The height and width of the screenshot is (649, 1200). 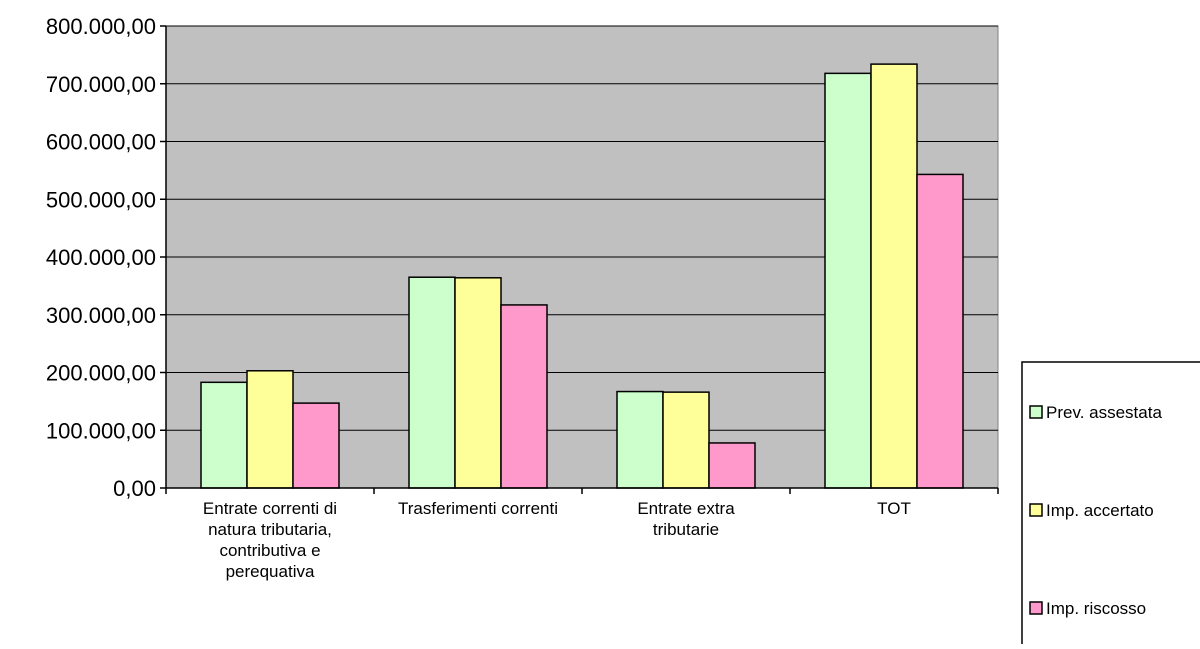 What do you see at coordinates (101, 84) in the screenshot?
I see `y-tick-label: 700.000,00` at bounding box center [101, 84].